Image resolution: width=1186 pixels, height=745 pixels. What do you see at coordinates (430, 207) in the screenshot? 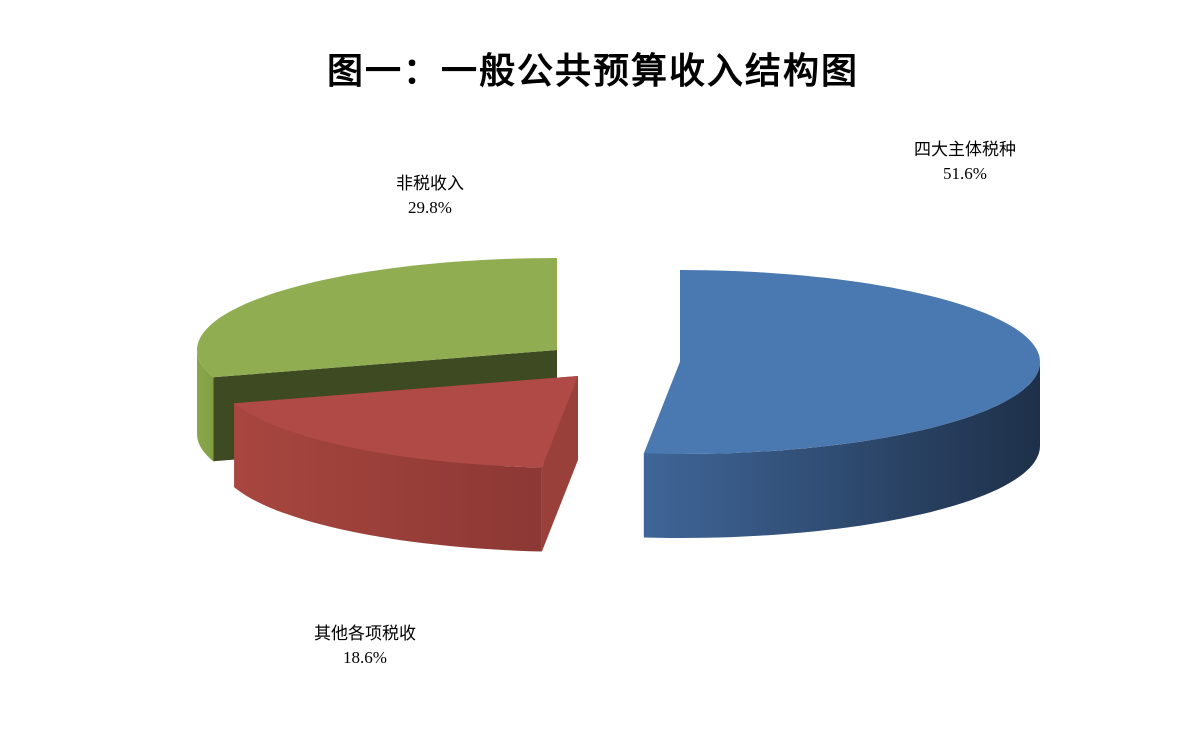
I see `value-label: 29.8%` at bounding box center [430, 207].